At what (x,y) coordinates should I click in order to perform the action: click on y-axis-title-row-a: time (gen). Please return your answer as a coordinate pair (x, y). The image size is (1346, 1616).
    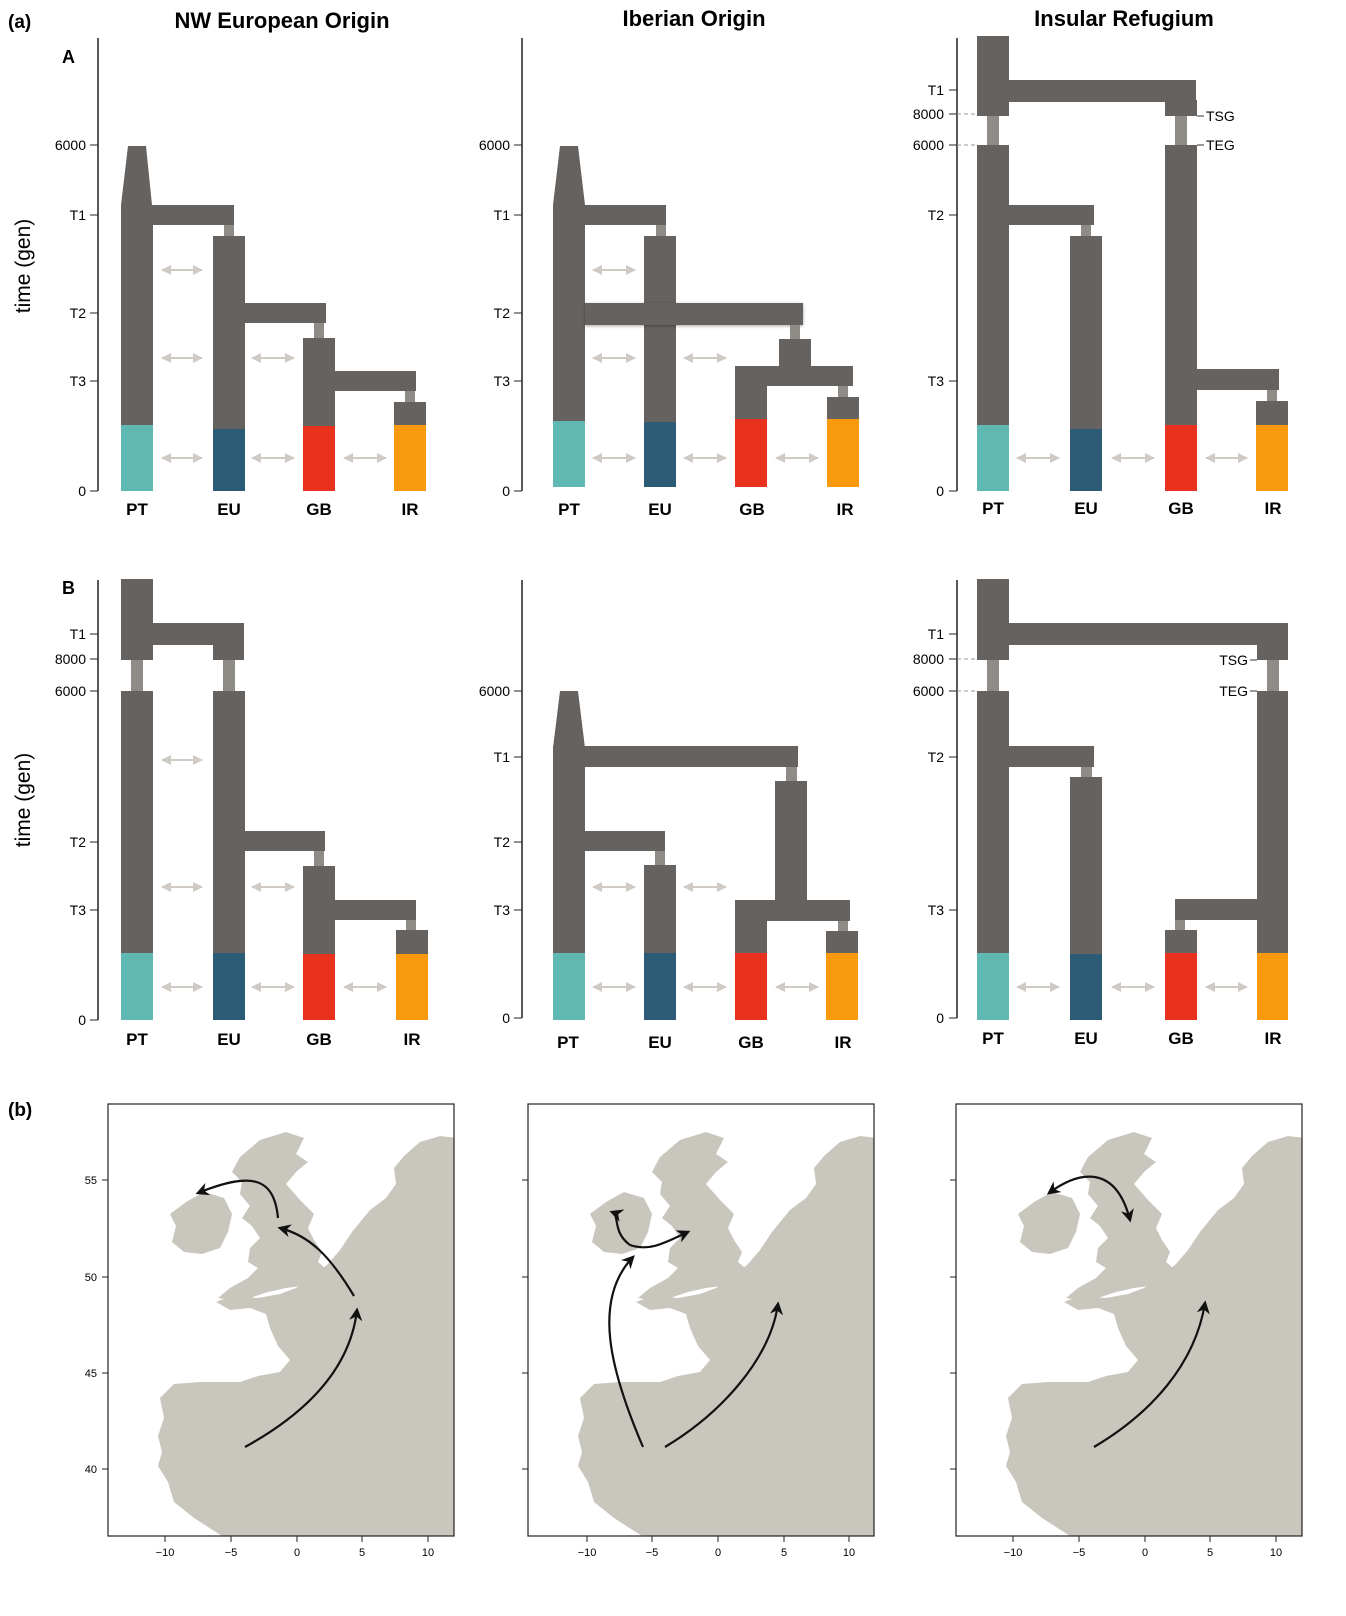
    Looking at the image, I should click on (23, 266).